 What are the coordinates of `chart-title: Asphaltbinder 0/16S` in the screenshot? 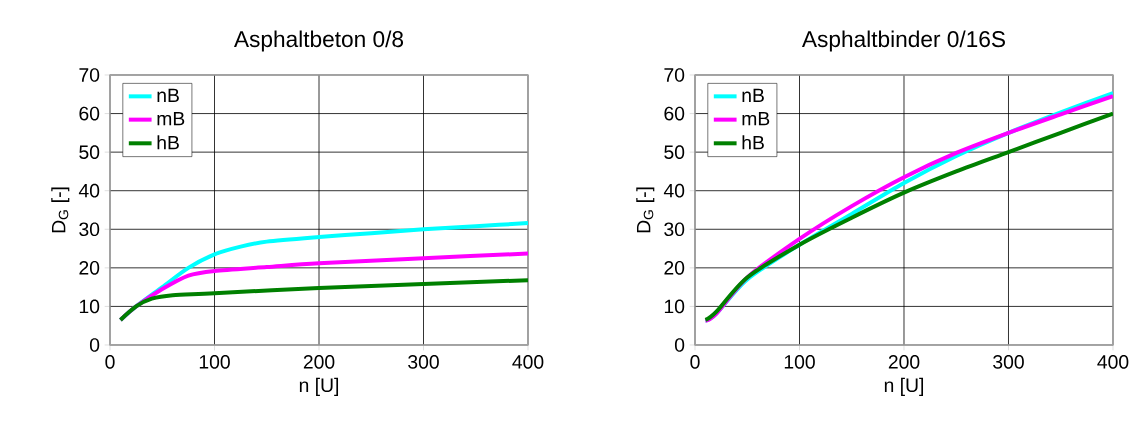 It's located at (903, 41).